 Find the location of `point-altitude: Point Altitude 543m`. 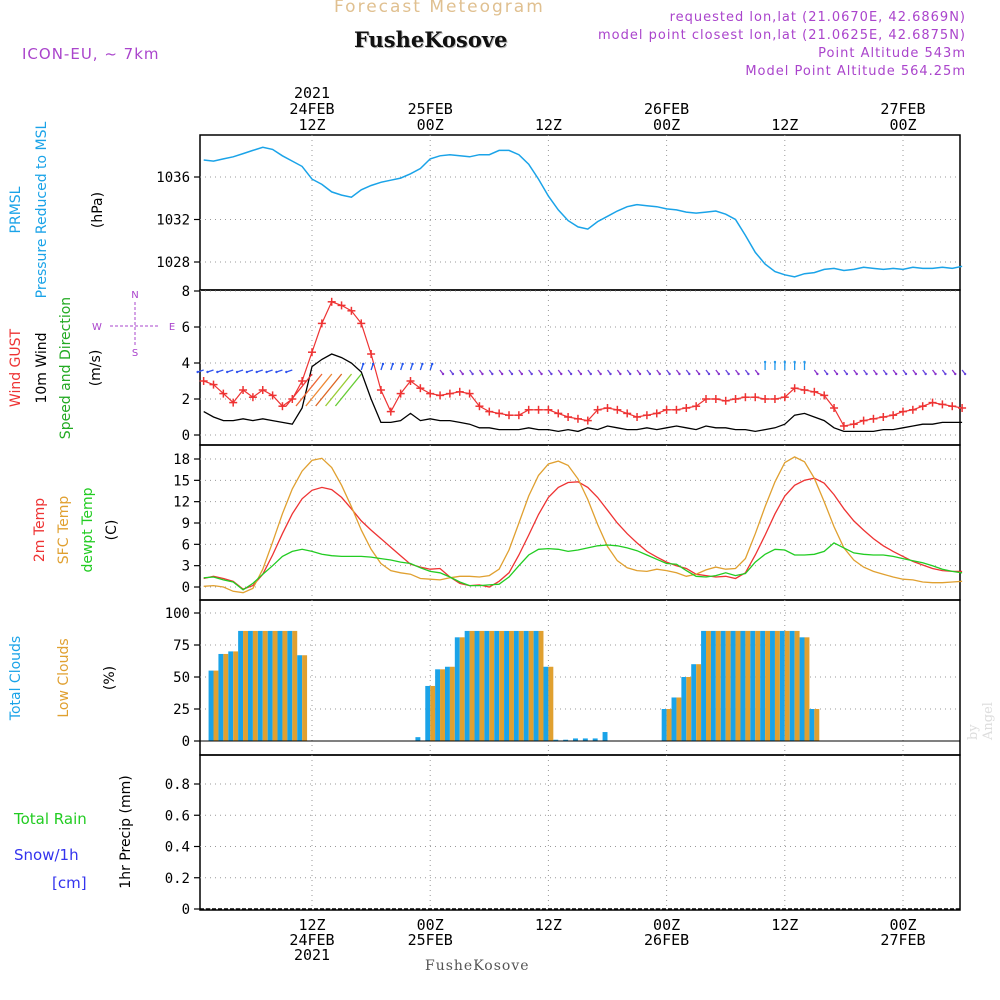

point-altitude: Point Altitude 543m is located at coordinates (892, 53).